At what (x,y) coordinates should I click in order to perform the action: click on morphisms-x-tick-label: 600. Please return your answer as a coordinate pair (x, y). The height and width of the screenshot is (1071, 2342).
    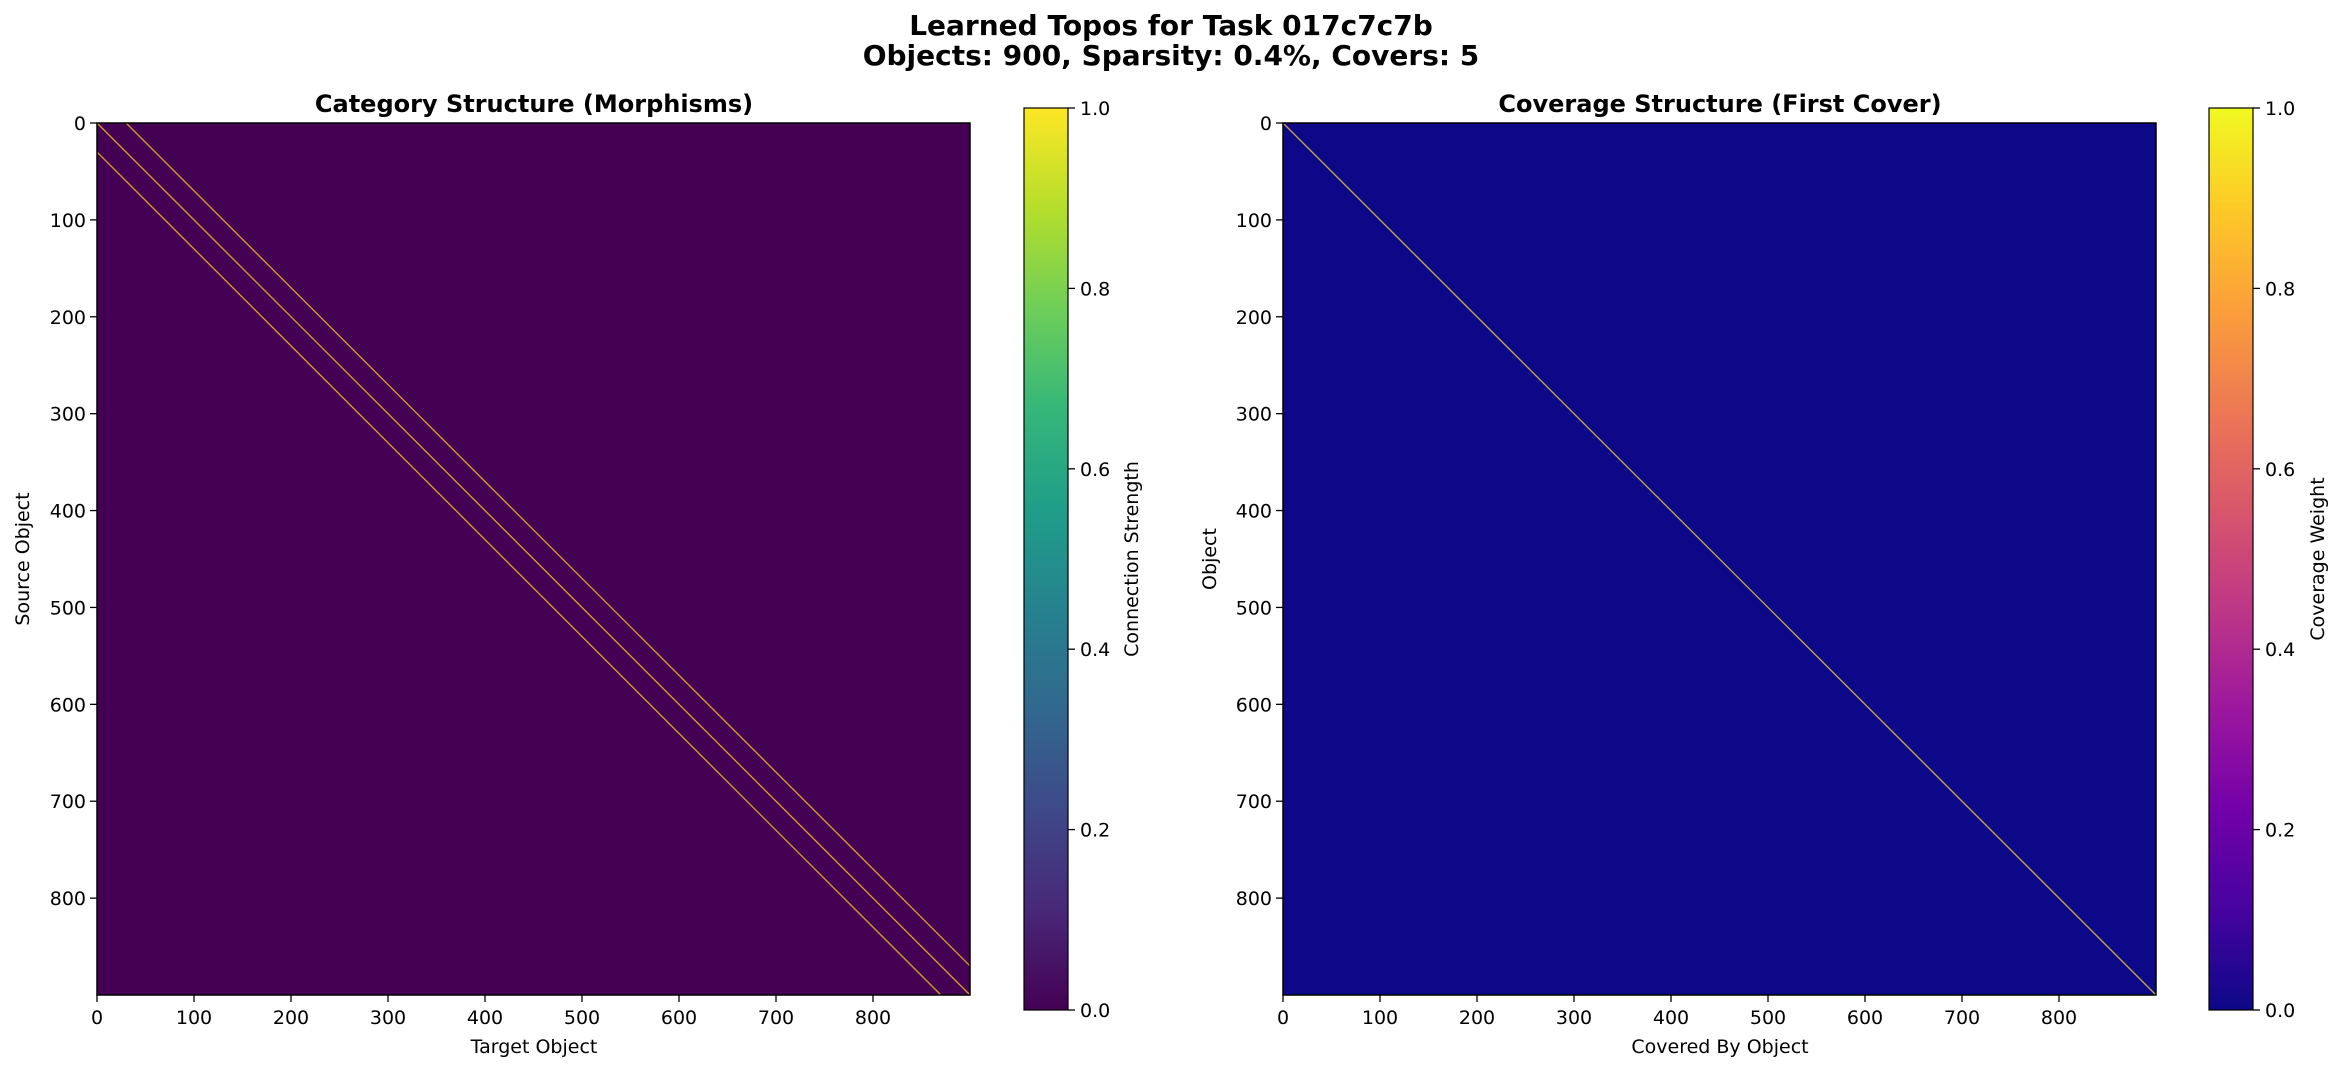
    Looking at the image, I should click on (679, 1018).